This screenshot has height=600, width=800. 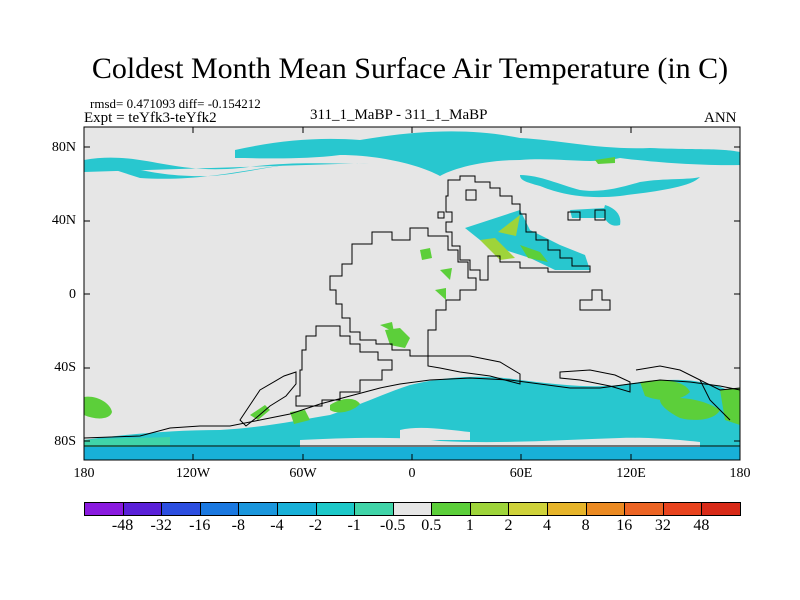 What do you see at coordinates (72, 294) in the screenshot?
I see `y-tick-0: 0` at bounding box center [72, 294].